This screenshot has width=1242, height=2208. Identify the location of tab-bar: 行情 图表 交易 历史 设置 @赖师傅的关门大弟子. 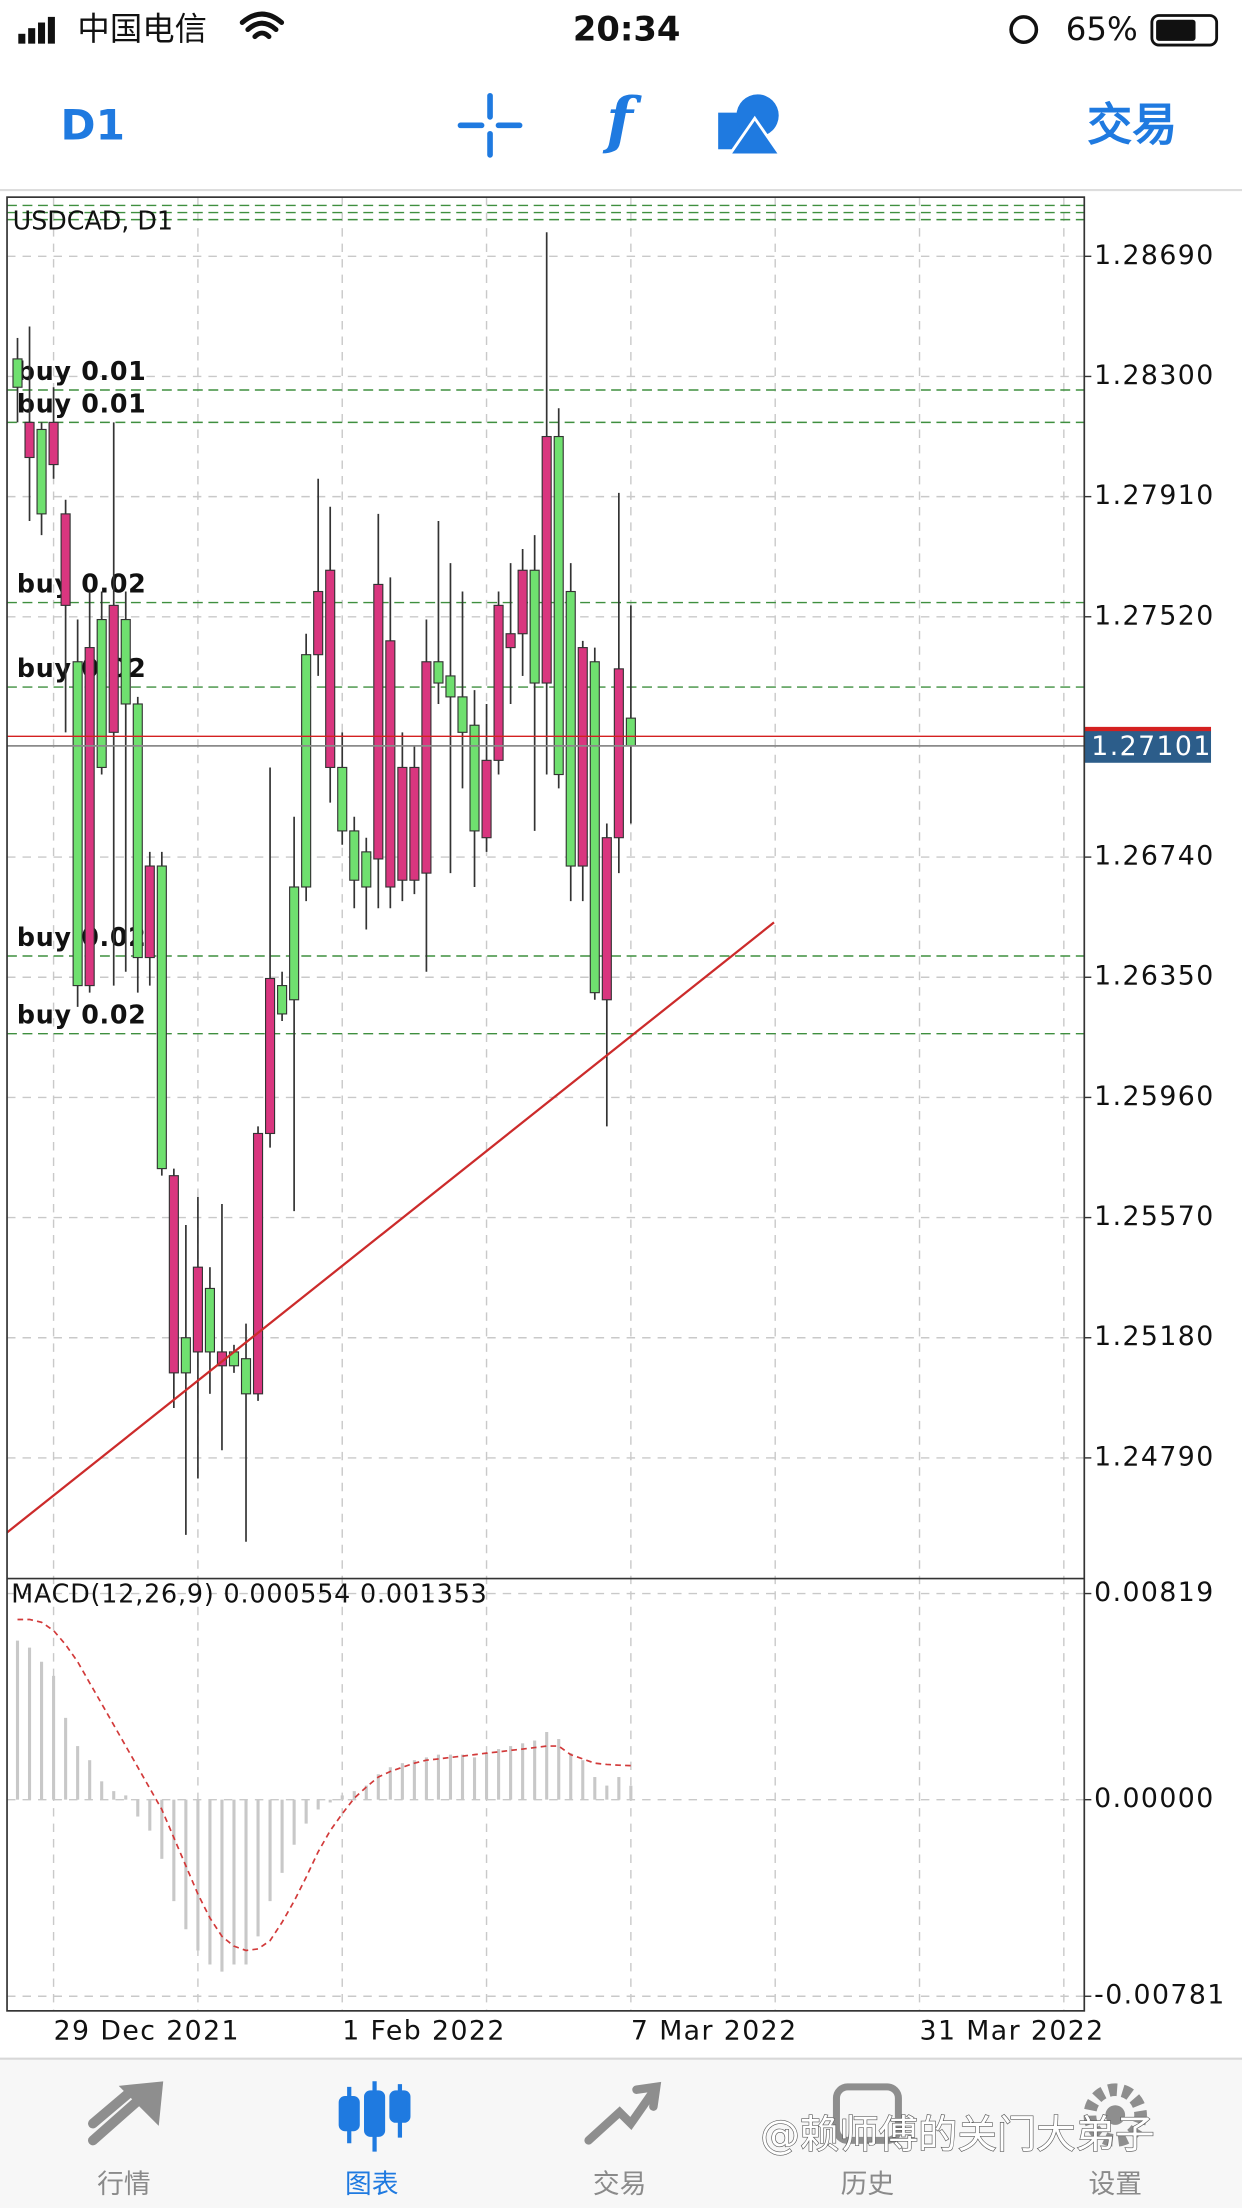
(621, 2132).